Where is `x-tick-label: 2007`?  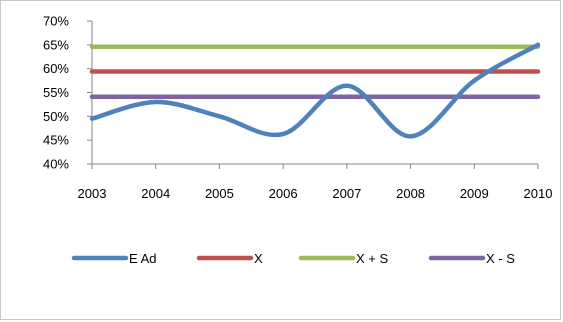
x-tick-label: 2007 is located at coordinates (346, 193).